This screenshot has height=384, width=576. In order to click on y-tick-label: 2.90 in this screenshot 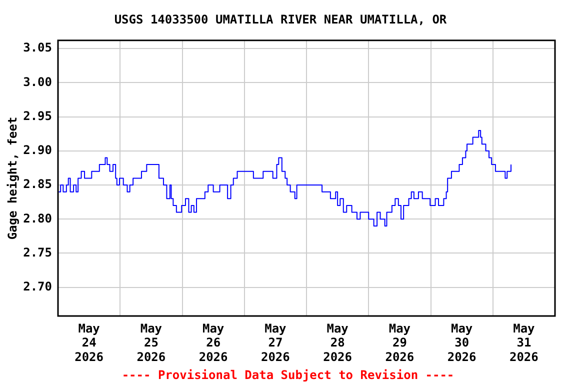, I will do `click(37, 150)`.